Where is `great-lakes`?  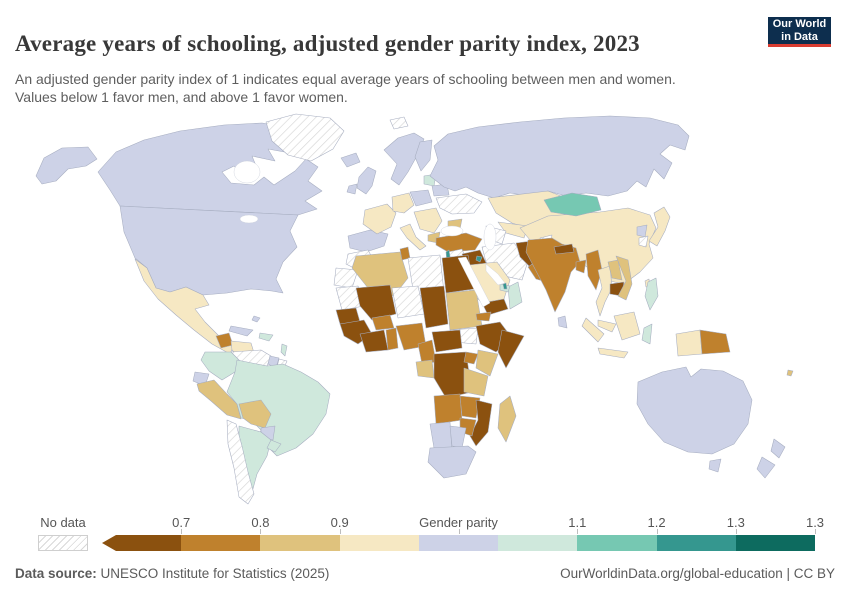
great-lakes is located at coordinates (249, 219).